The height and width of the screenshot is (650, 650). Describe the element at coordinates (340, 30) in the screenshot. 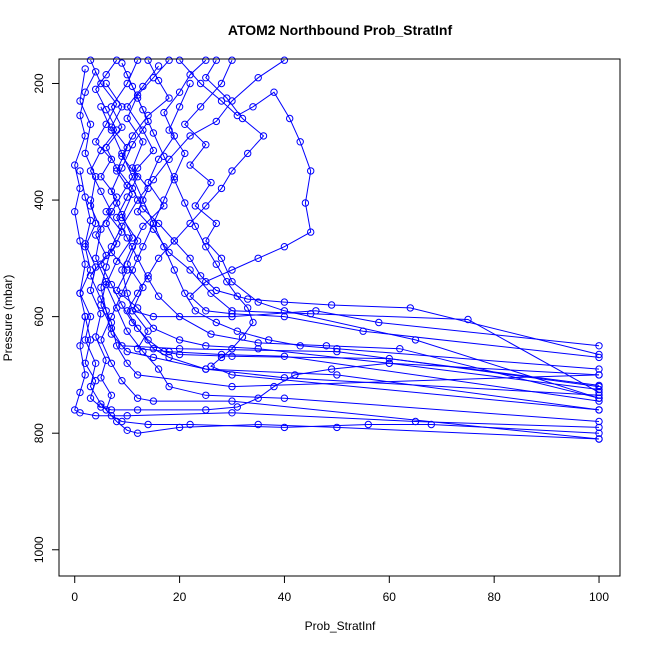

I see `chart-title: ATOM2 Northbound Prob_StratInf` at that location.